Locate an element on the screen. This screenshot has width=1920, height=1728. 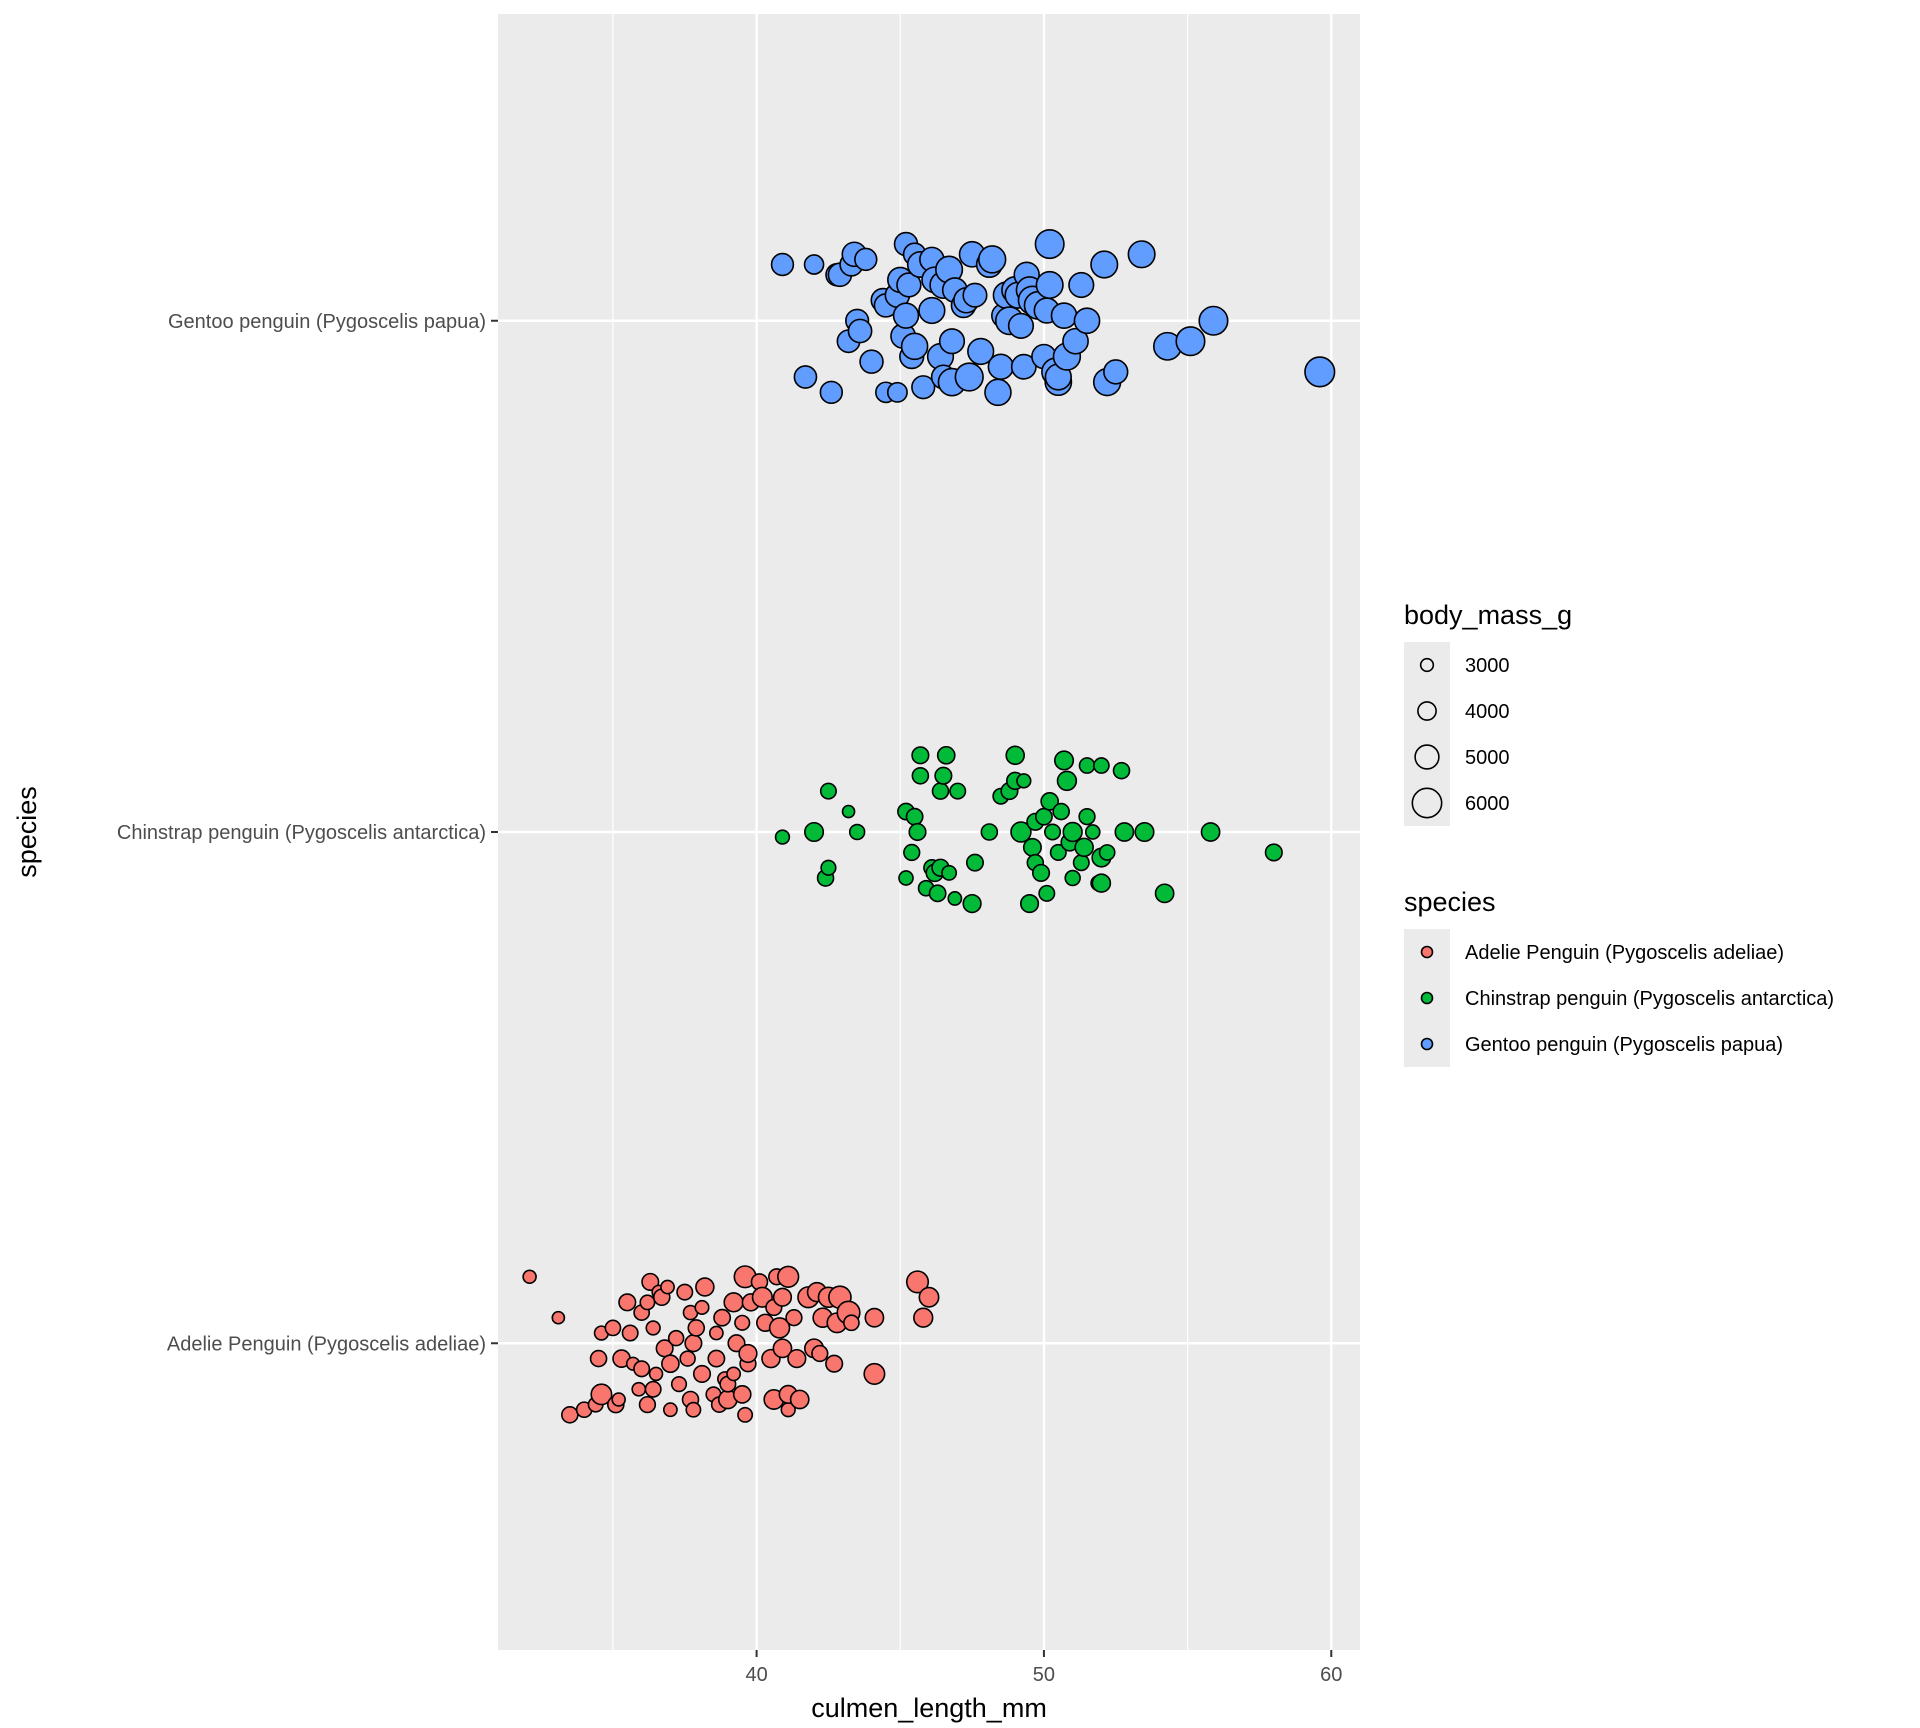
size-legend: body_mass_g 3000 4000 5000 6000 is located at coordinates (1488, 713).